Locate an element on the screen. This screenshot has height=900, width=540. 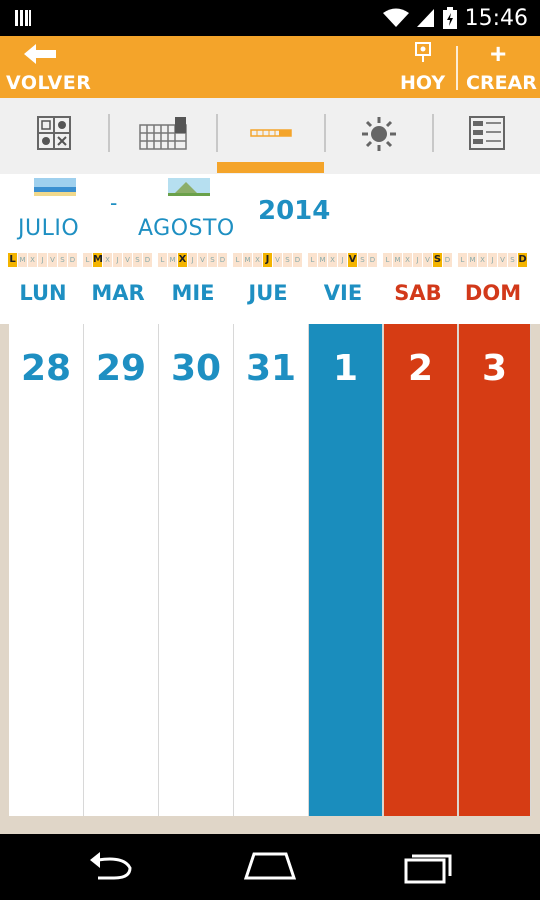
day-number: 1 is located at coordinates (345, 368).